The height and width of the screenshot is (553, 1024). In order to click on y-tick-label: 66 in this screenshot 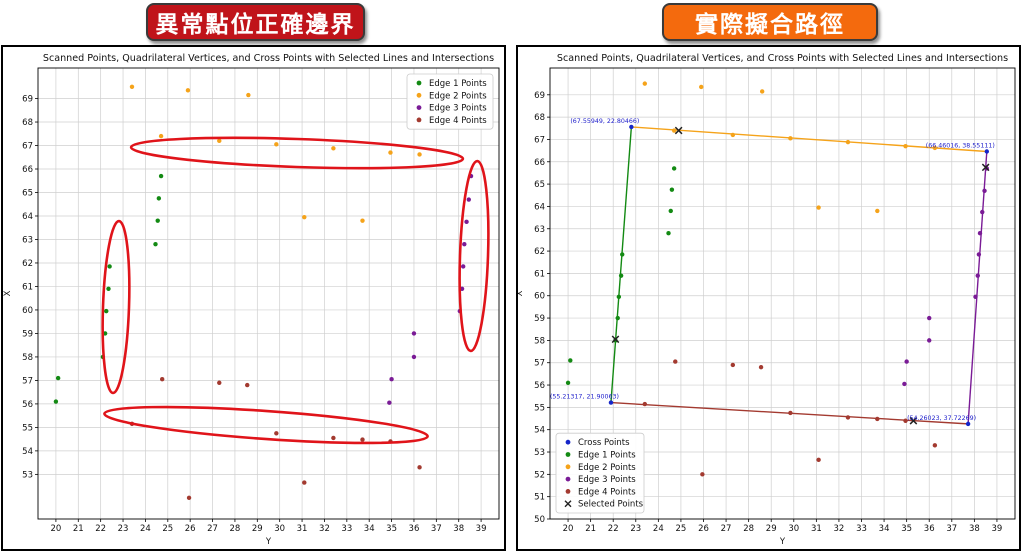, I will do `click(539, 163)`.